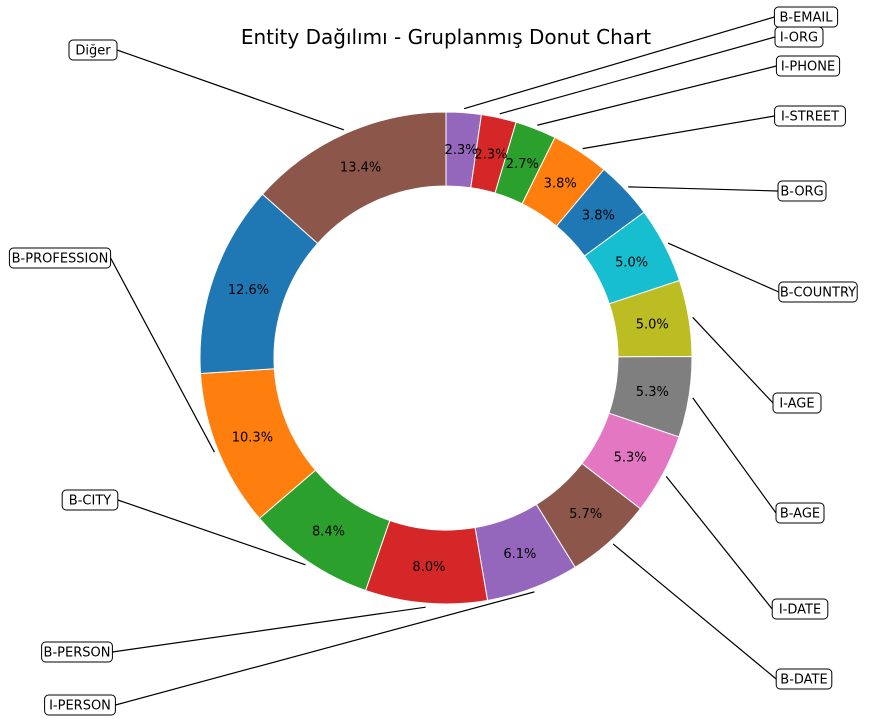  I want to click on slice-pct-label-3: 2.7%, so click(522, 164).